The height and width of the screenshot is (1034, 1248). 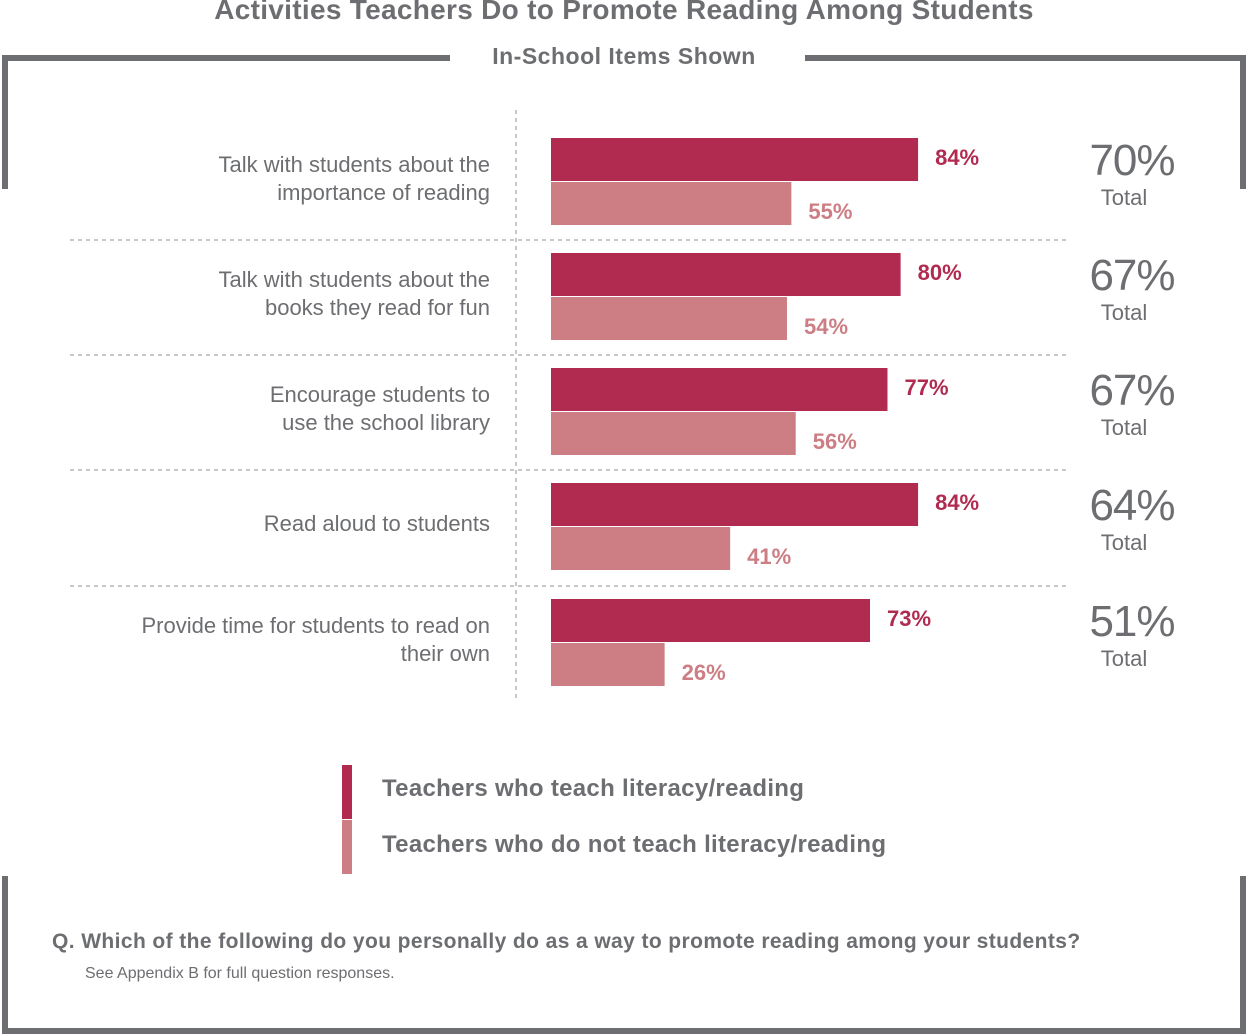 What do you see at coordinates (1132, 621) in the screenshot?
I see `total-percent: 51%` at bounding box center [1132, 621].